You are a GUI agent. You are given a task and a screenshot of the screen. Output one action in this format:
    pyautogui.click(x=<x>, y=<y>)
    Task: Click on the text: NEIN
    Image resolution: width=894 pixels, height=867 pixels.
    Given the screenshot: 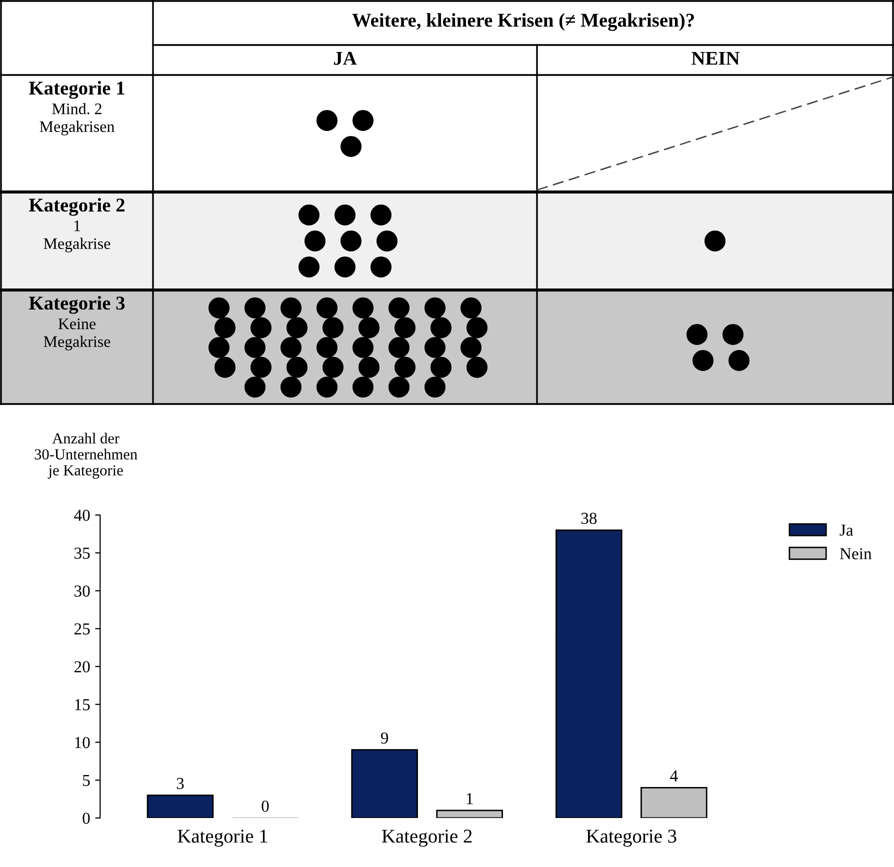 What is the action you would take?
    pyautogui.click(x=716, y=58)
    